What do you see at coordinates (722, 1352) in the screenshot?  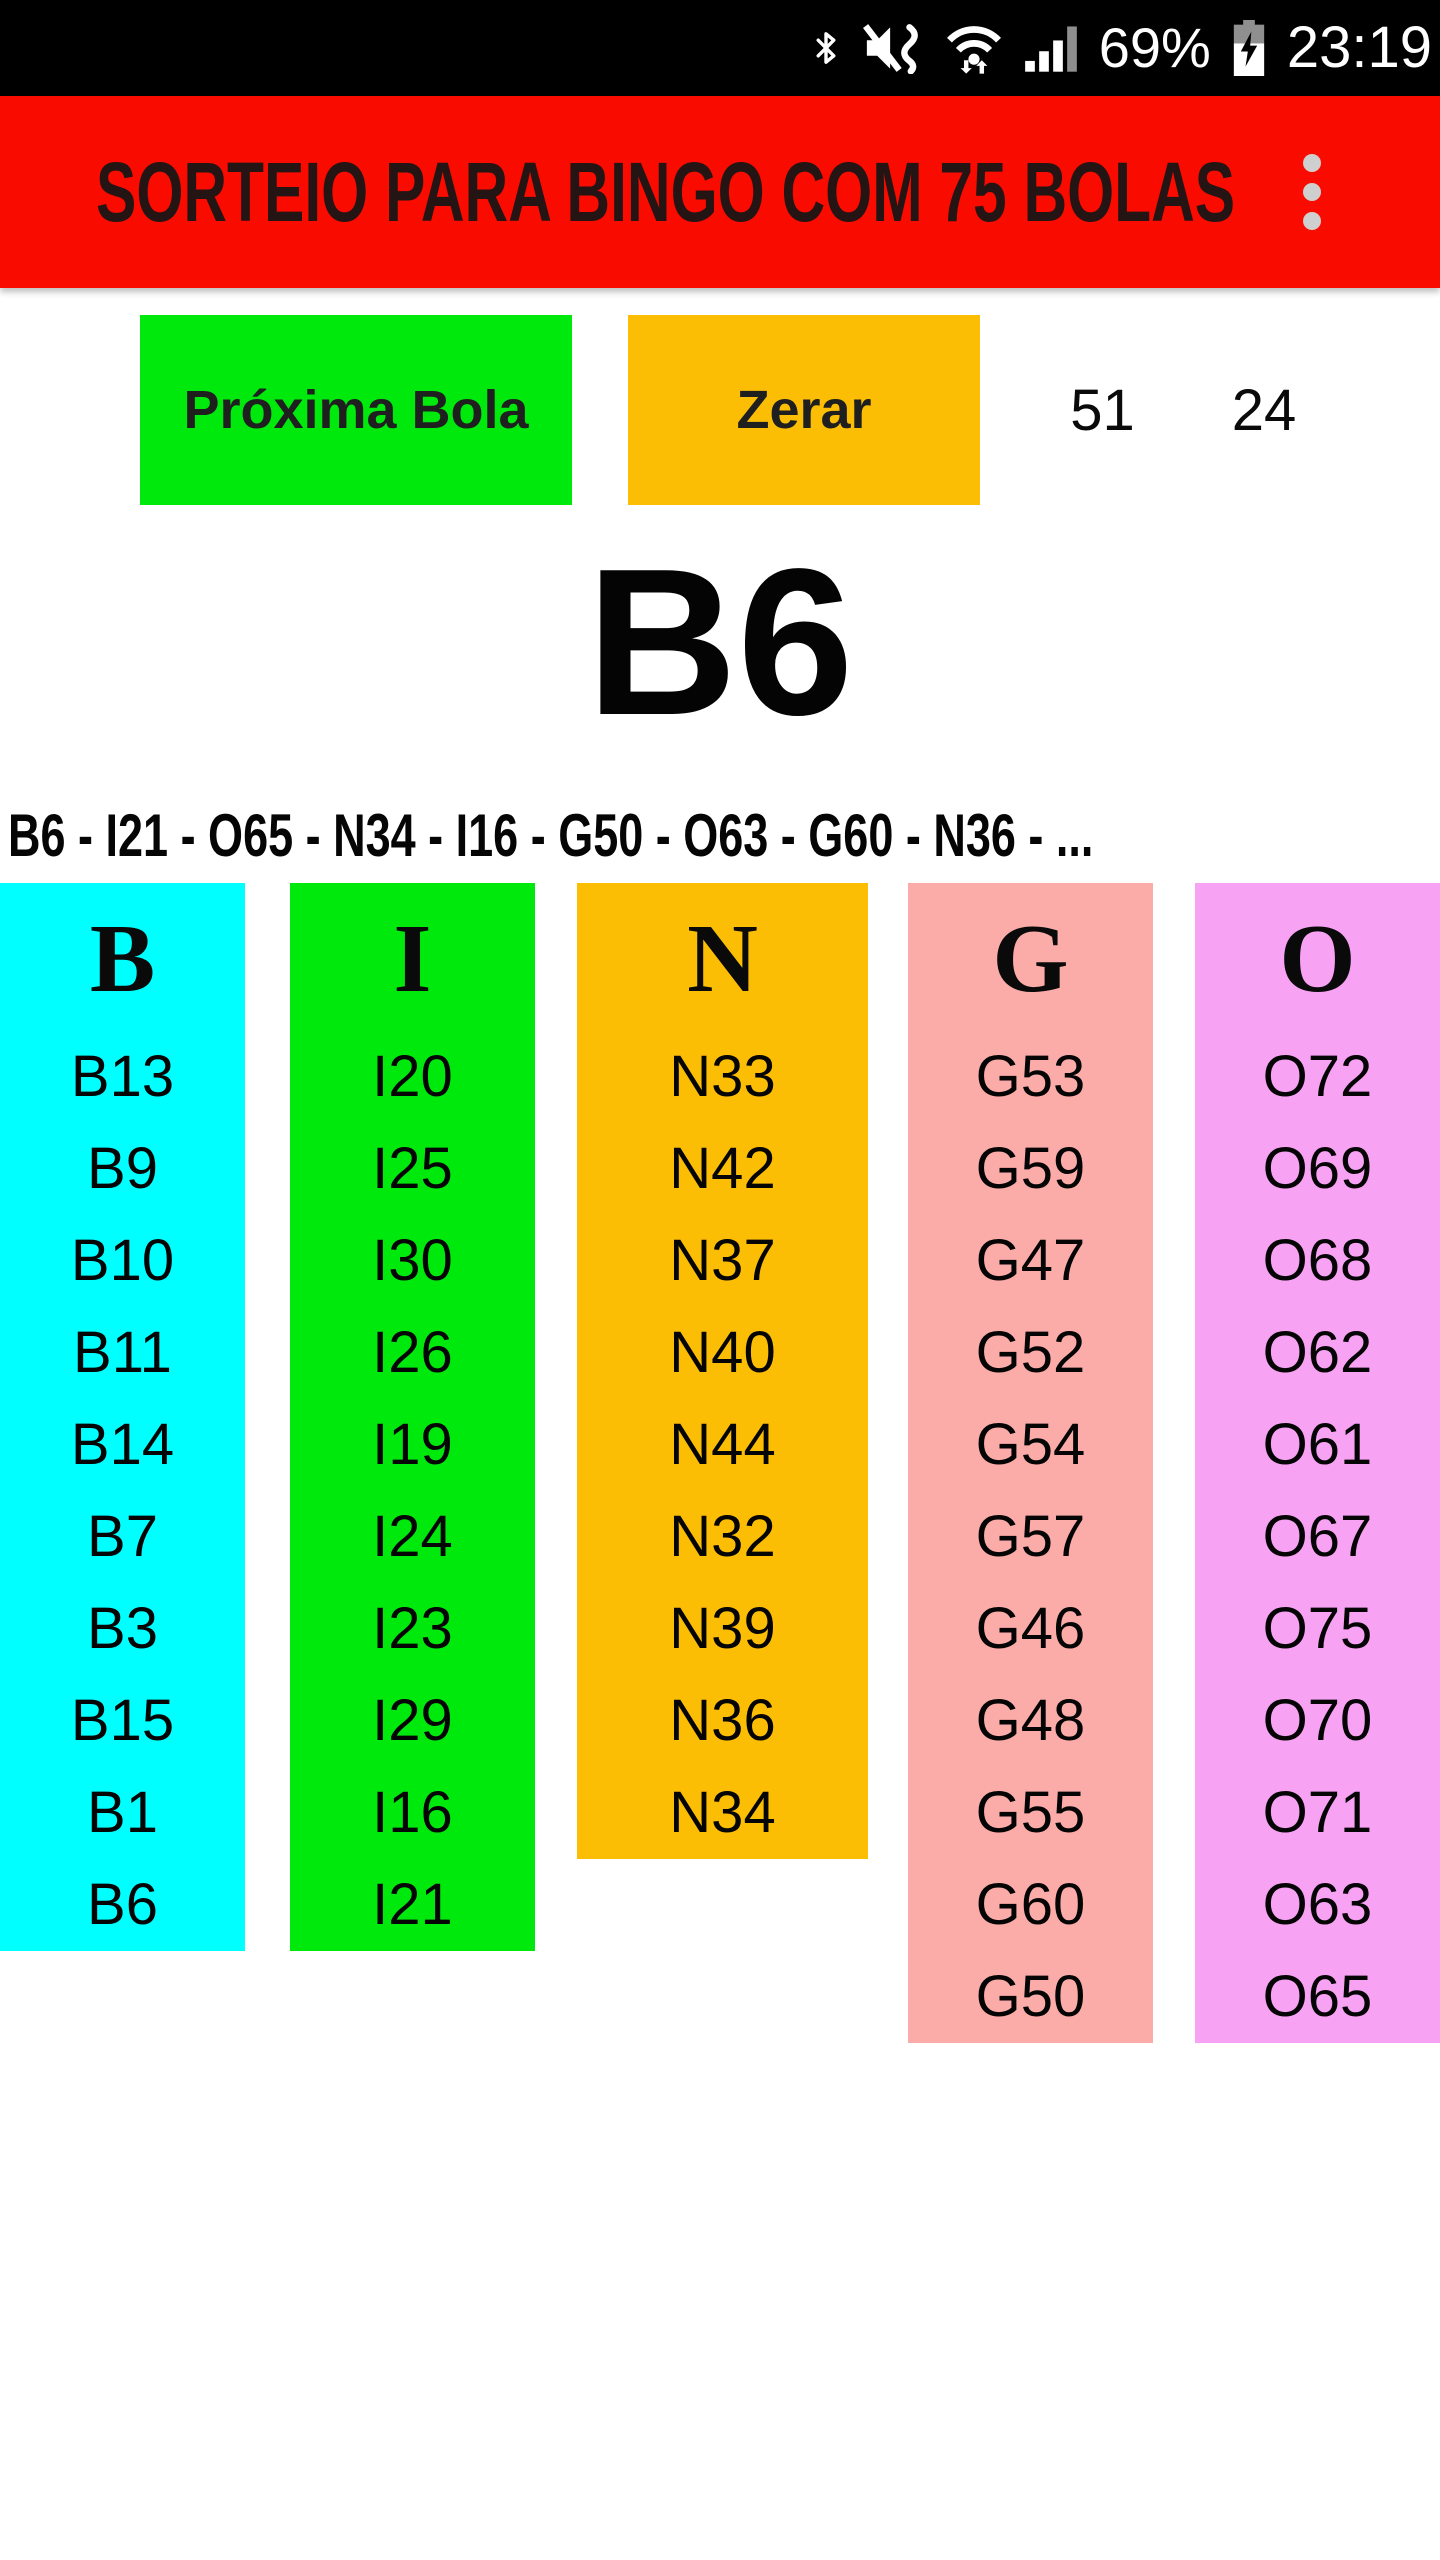 I see `ball-cell: N40` at bounding box center [722, 1352].